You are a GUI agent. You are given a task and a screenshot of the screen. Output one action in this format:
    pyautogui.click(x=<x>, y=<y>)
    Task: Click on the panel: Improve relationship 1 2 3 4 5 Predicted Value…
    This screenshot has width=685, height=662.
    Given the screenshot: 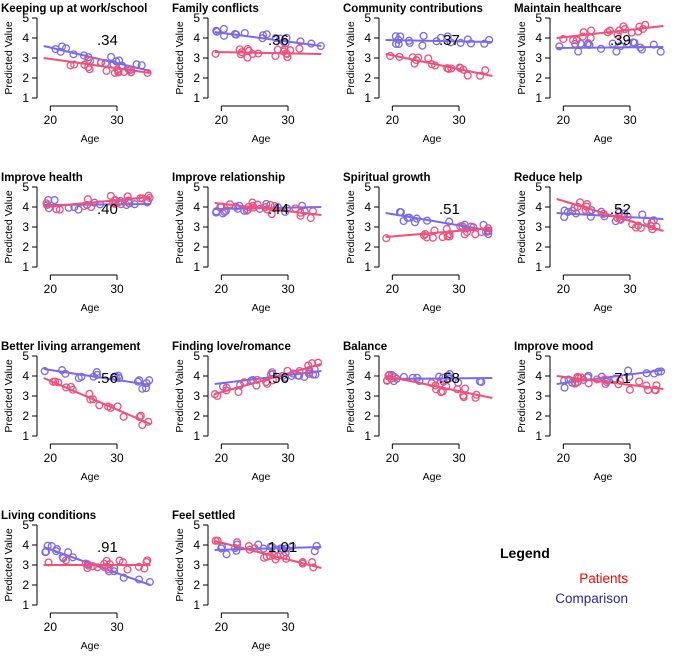 What is the action you would take?
    pyautogui.click(x=247, y=243)
    